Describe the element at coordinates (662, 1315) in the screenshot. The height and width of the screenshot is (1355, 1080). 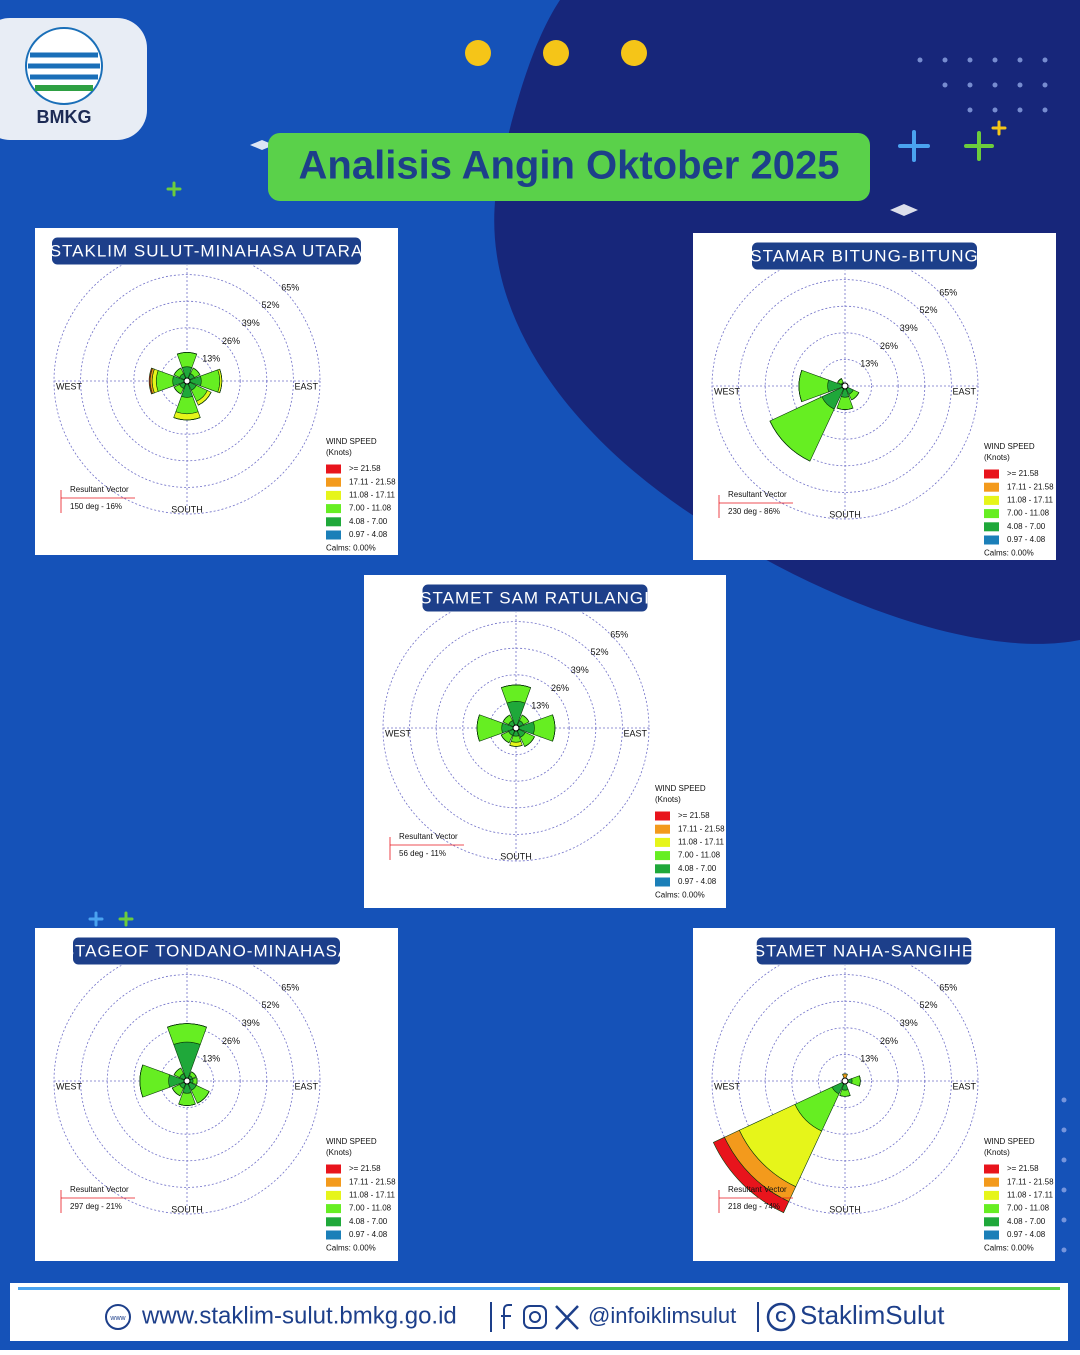
I see `footer-handle: @infoiklimsulut` at that location.